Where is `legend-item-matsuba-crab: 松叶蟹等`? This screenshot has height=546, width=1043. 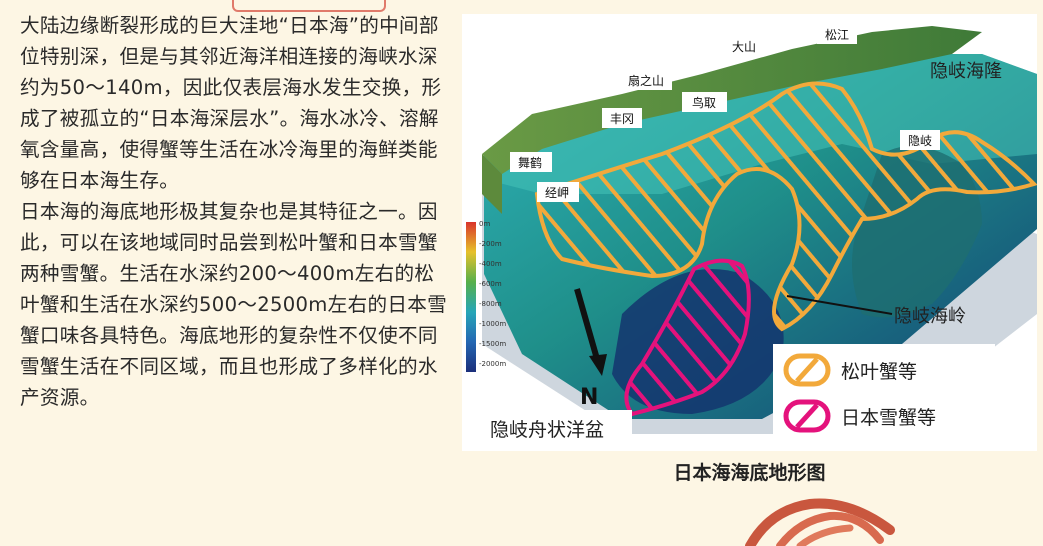
legend-item-matsuba-crab: 松叶蟹等 is located at coordinates (850, 370).